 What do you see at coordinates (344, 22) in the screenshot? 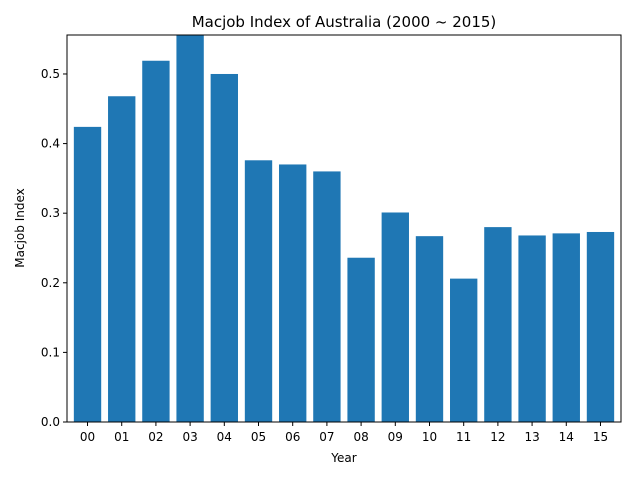
I see `chart-title: Macjob Index of Australia (2000 ~ 2015)` at bounding box center [344, 22].